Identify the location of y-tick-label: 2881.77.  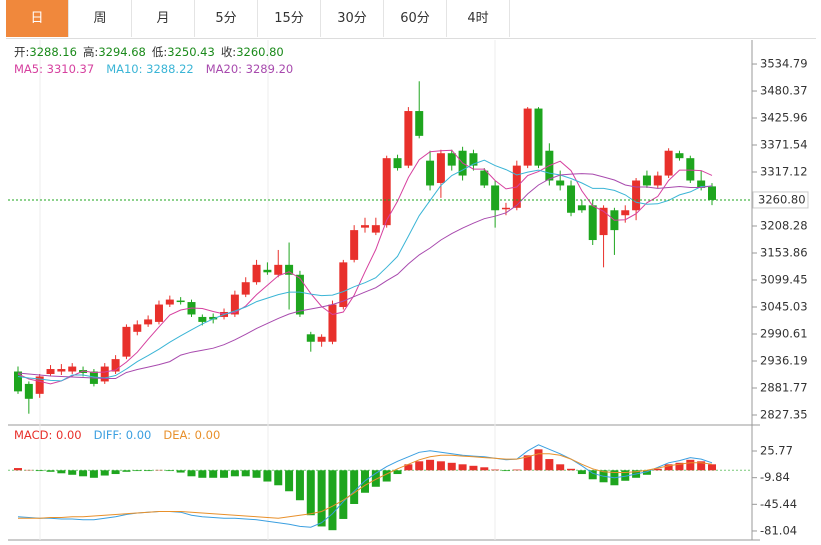
(784, 388).